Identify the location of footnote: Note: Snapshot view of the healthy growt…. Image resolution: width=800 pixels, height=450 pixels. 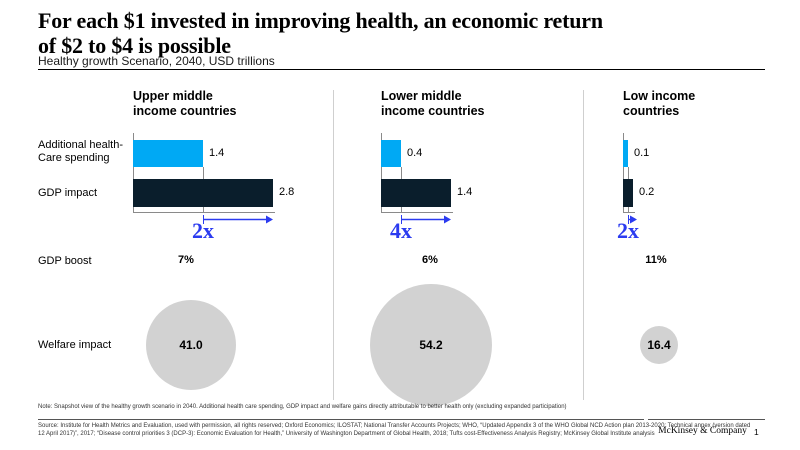
(302, 407).